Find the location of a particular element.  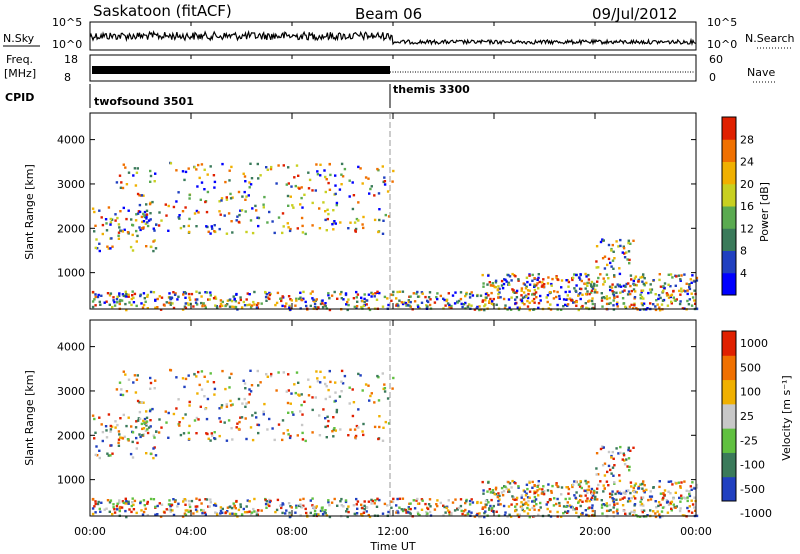

freq-units-label: [MHz] is located at coordinates (20, 73).